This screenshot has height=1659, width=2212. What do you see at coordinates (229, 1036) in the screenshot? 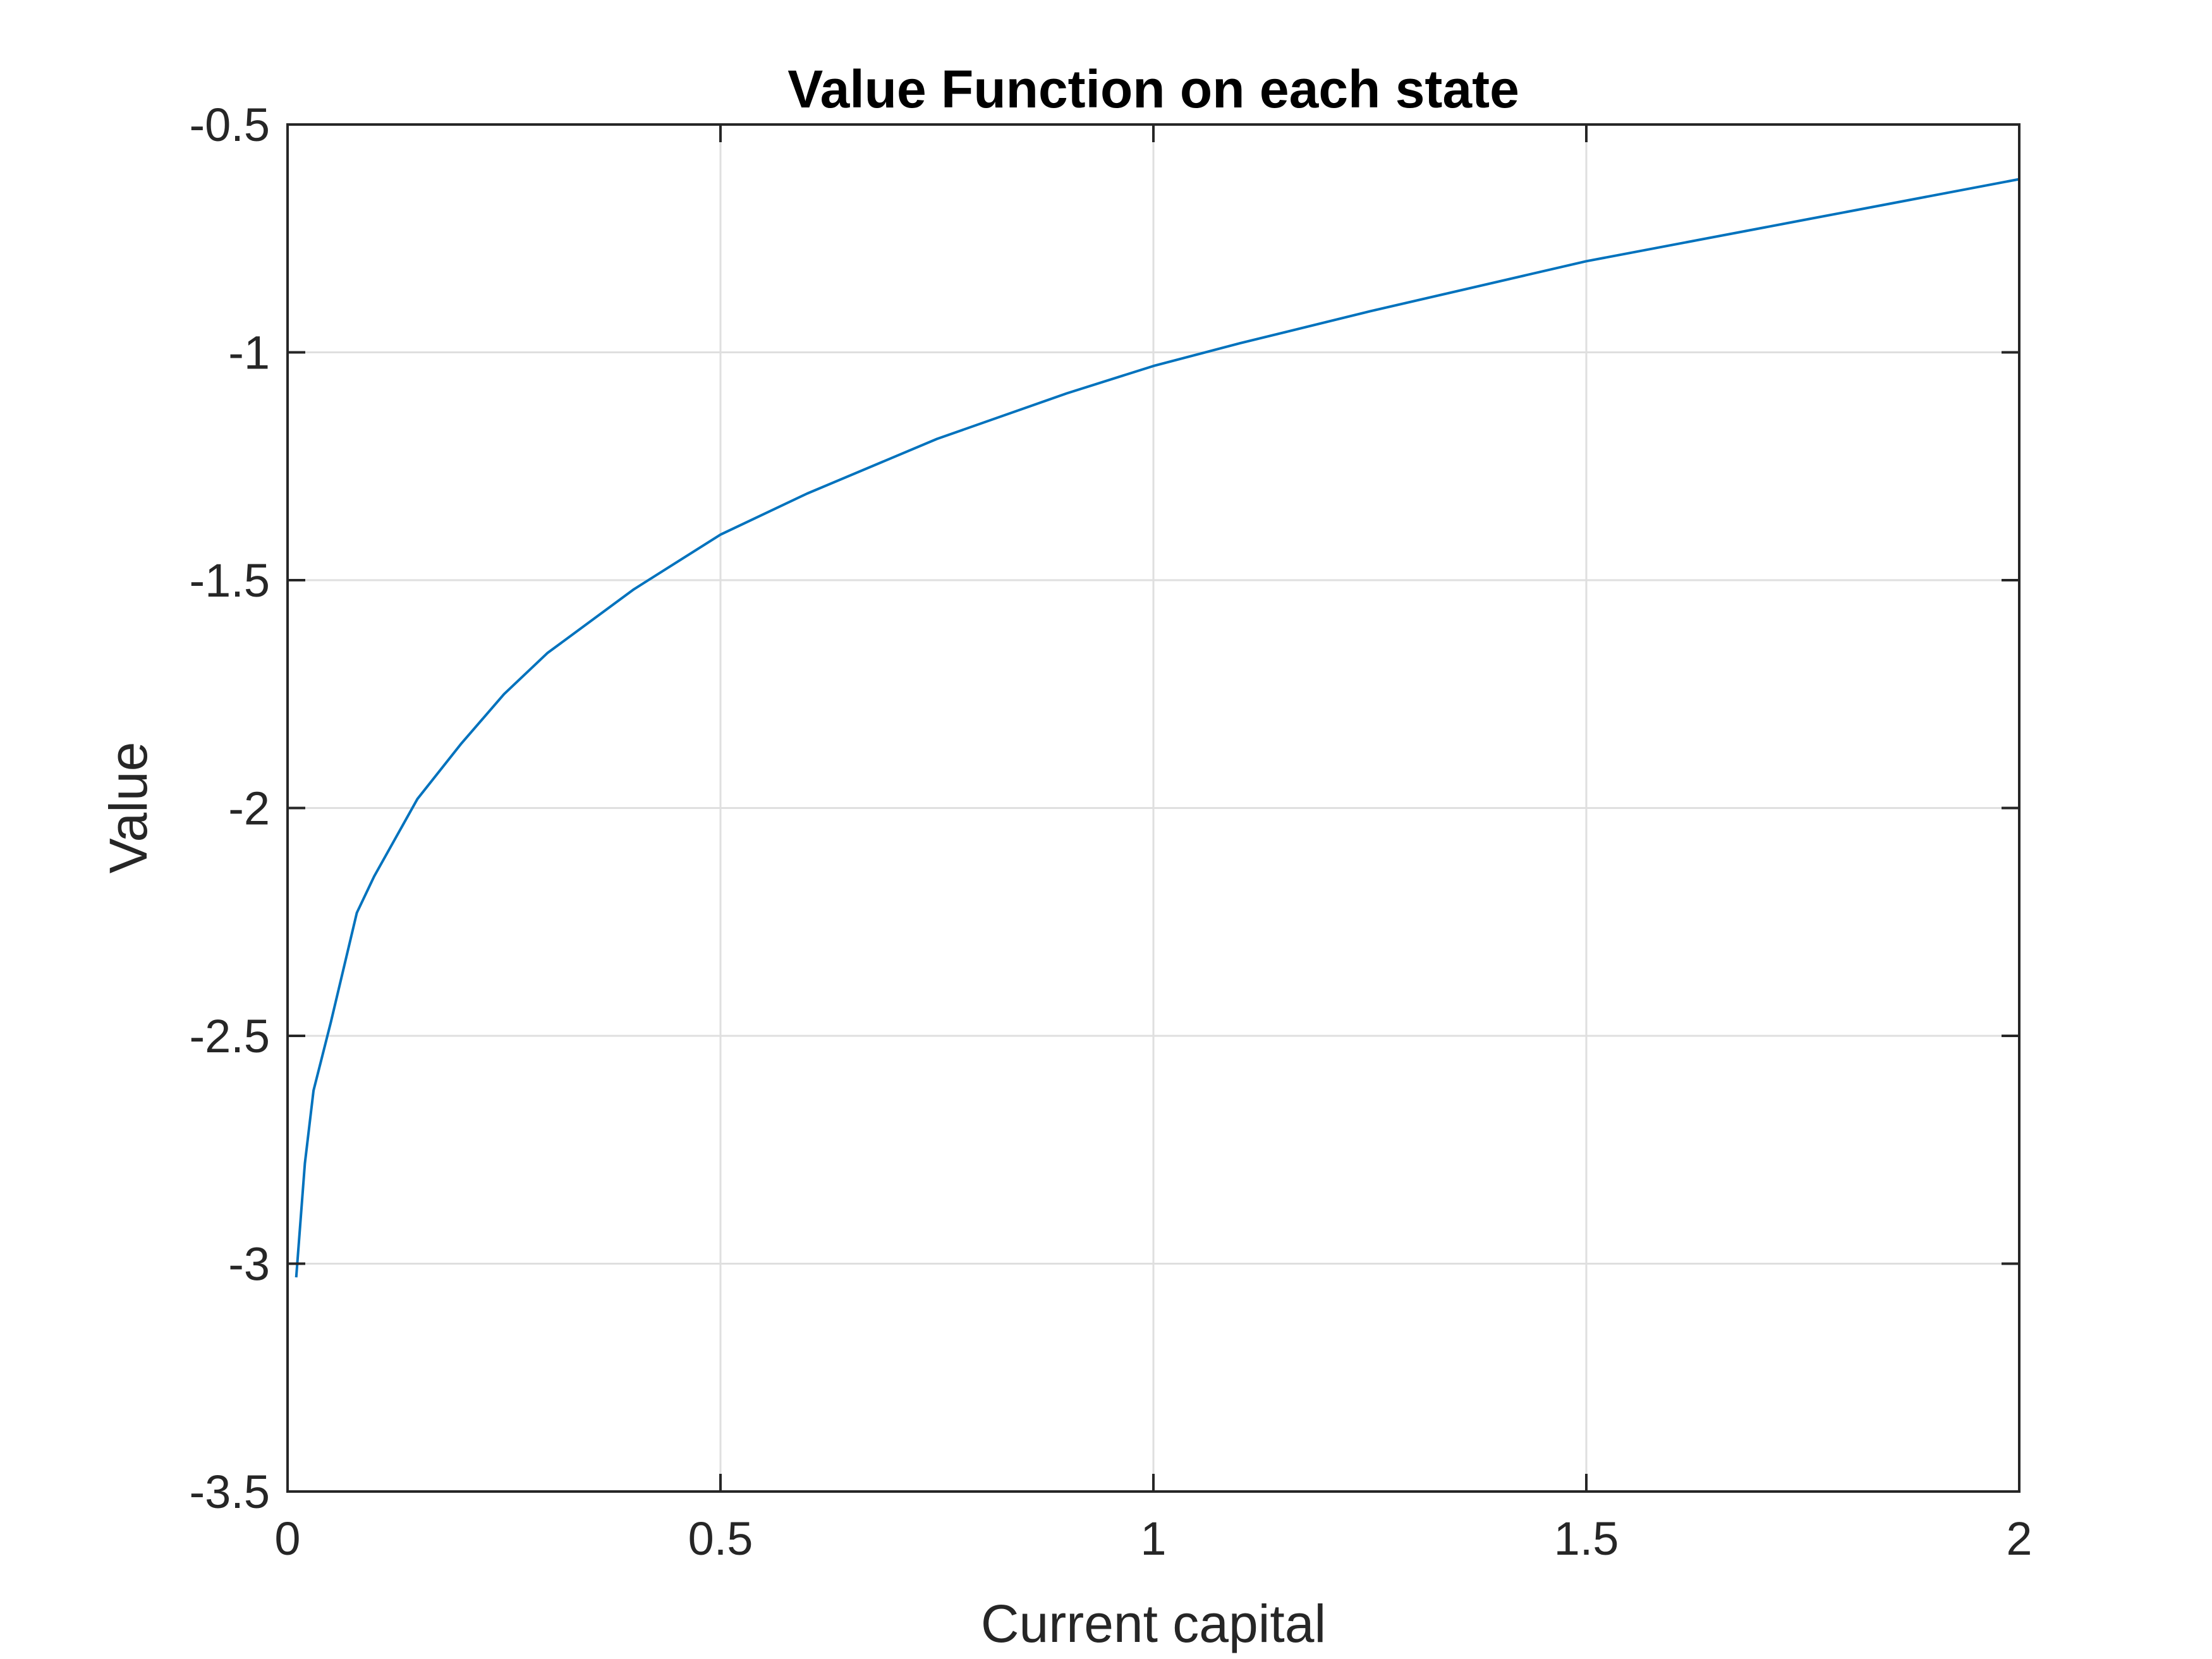
I see `y-tick-label: -2.5` at bounding box center [229, 1036].